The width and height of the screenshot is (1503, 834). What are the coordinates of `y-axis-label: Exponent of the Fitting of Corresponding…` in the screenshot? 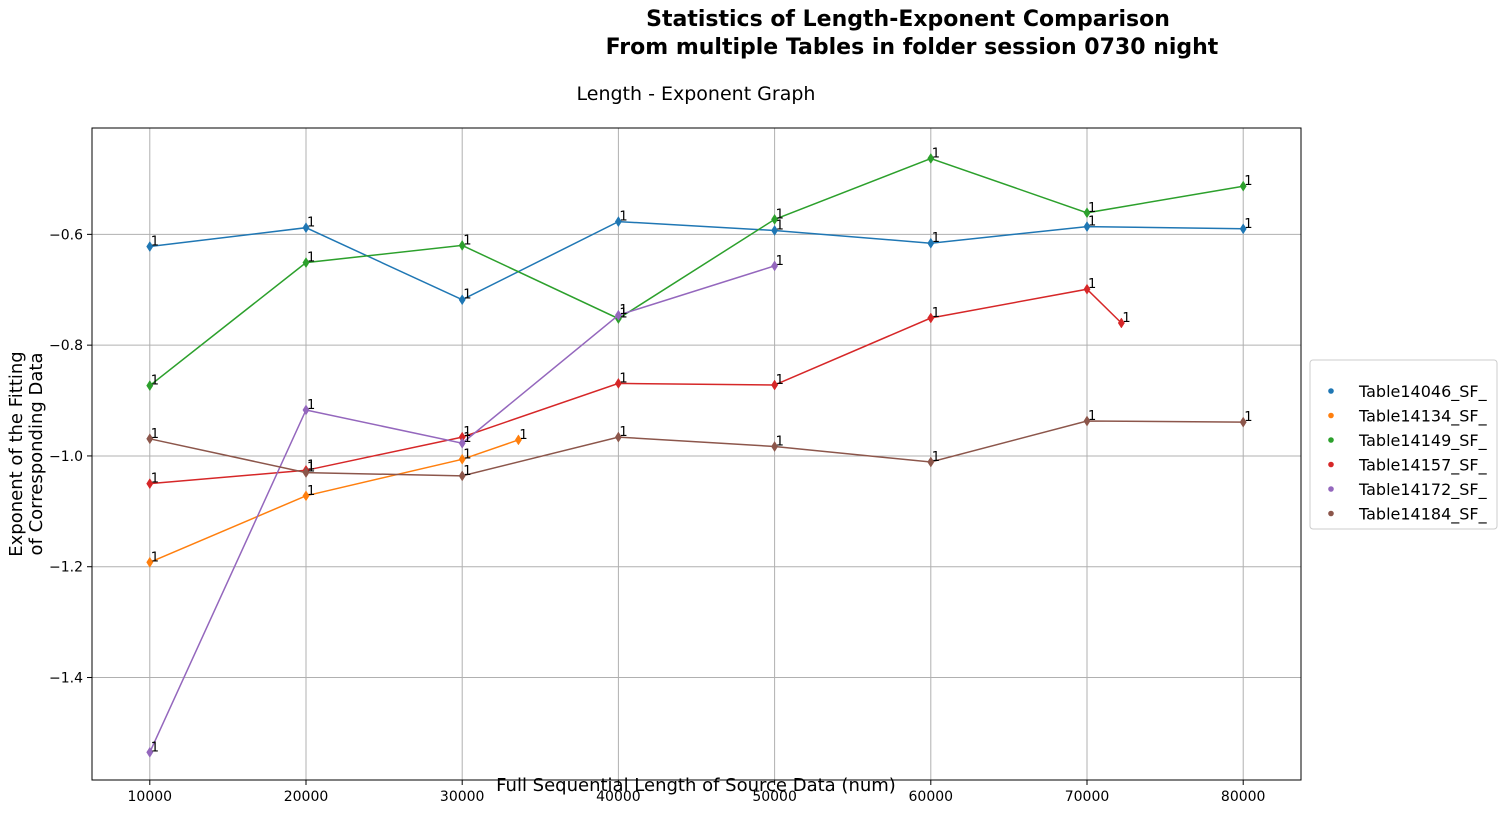 It's located at (26, 453).